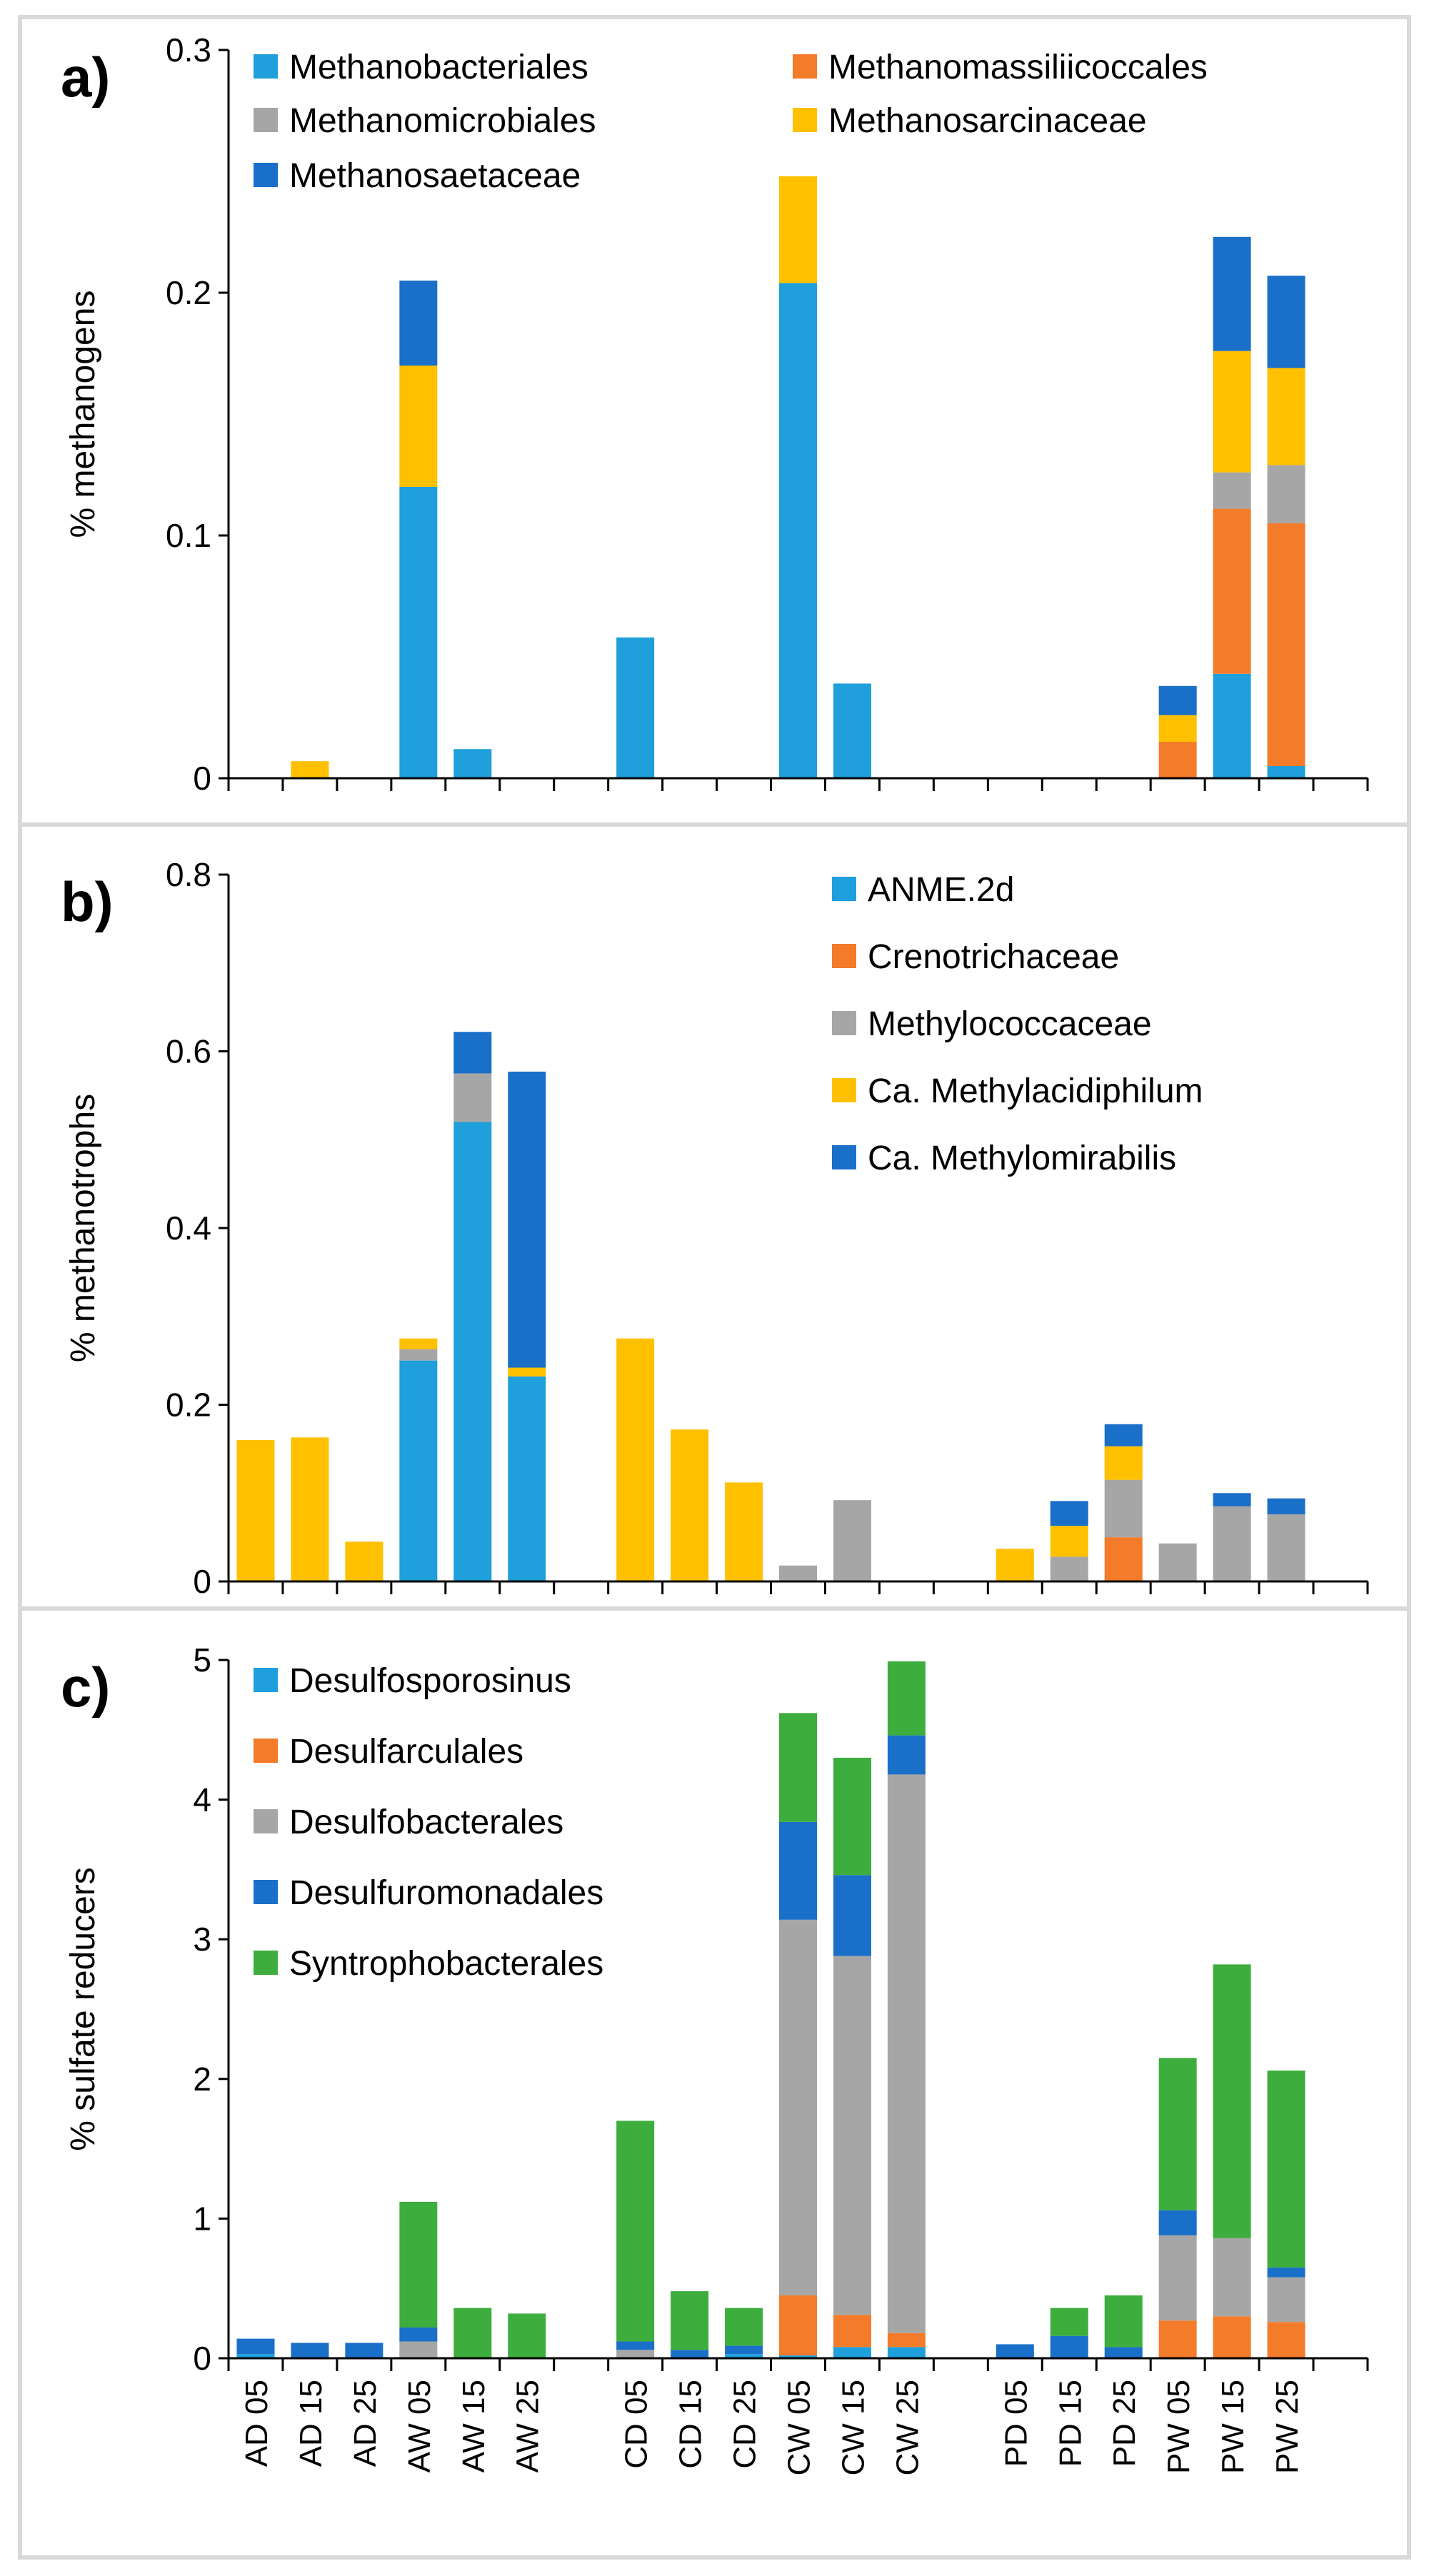  Describe the element at coordinates (202, 2080) in the screenshot. I see `y-tick-label: 2` at that location.